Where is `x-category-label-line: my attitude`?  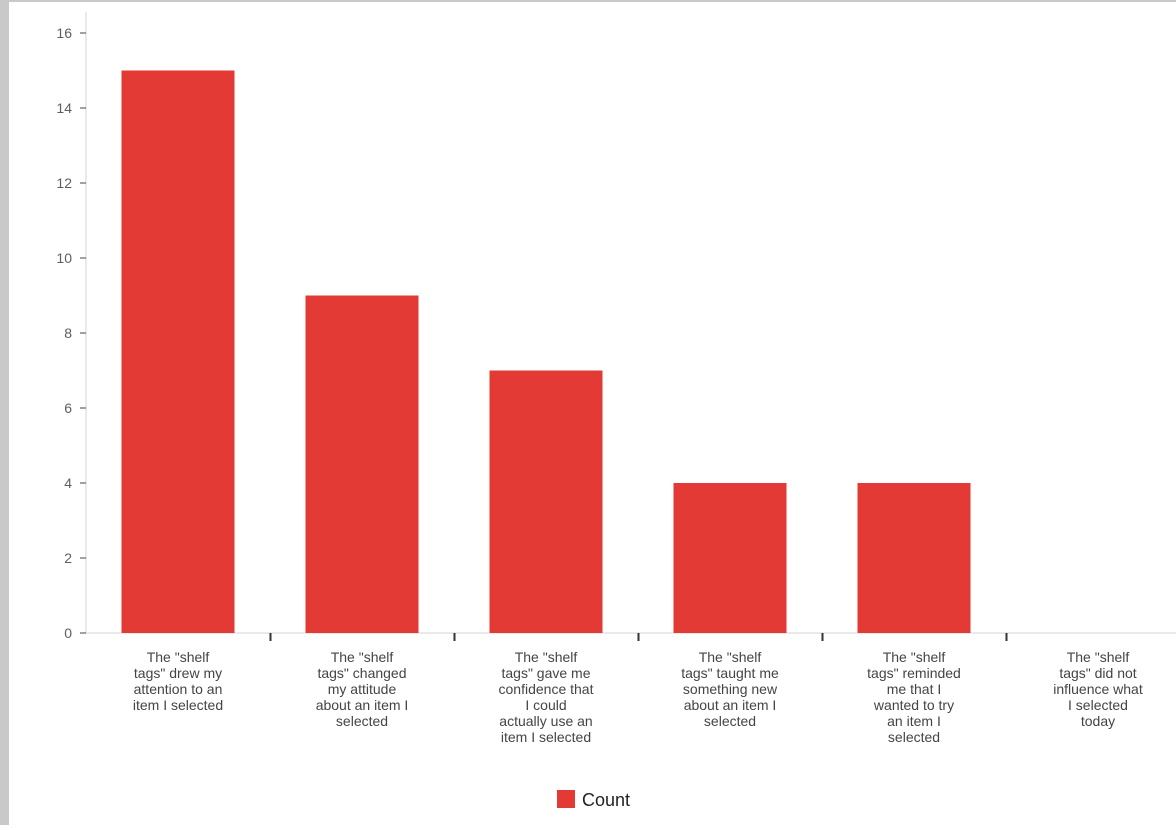 x-category-label-line: my attitude is located at coordinates (362, 689).